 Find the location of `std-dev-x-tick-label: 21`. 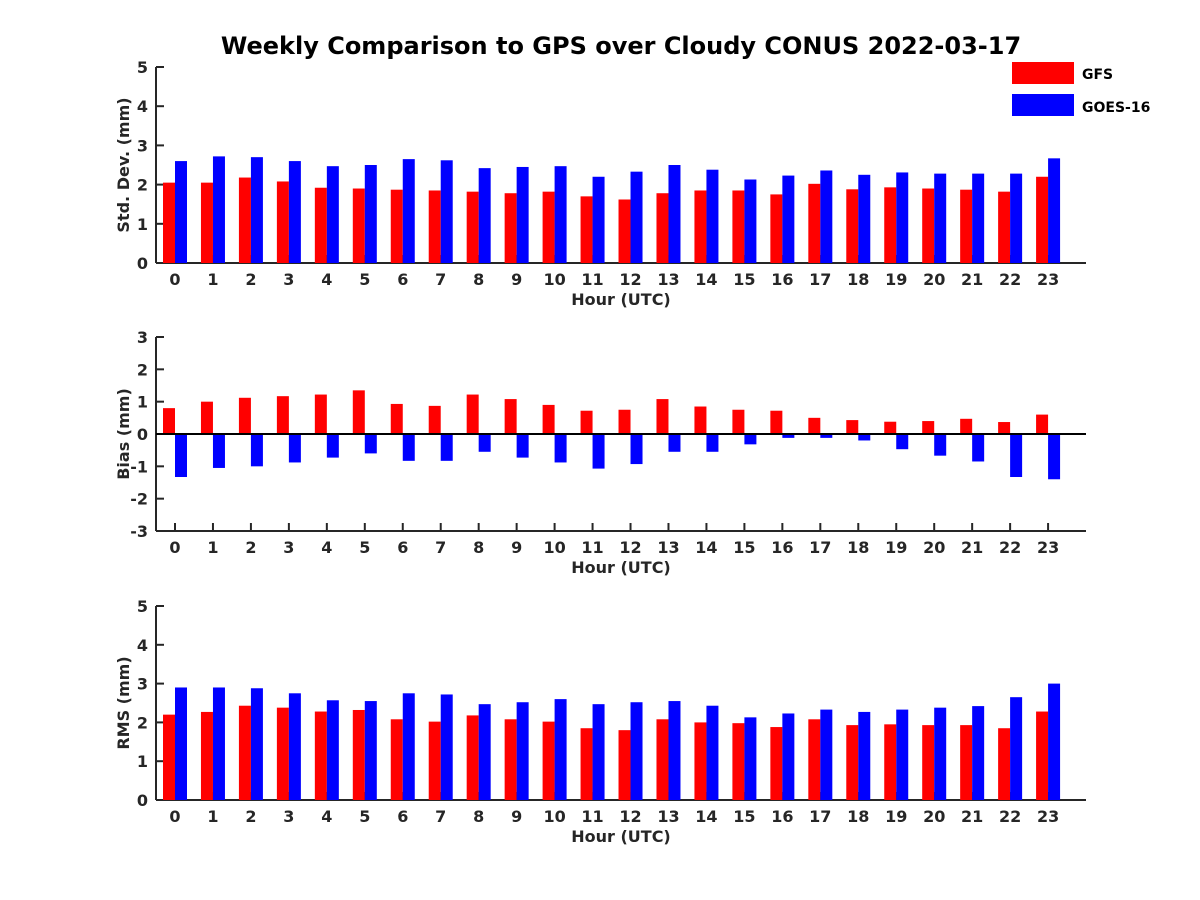

std-dev-x-tick-label: 21 is located at coordinates (972, 279).